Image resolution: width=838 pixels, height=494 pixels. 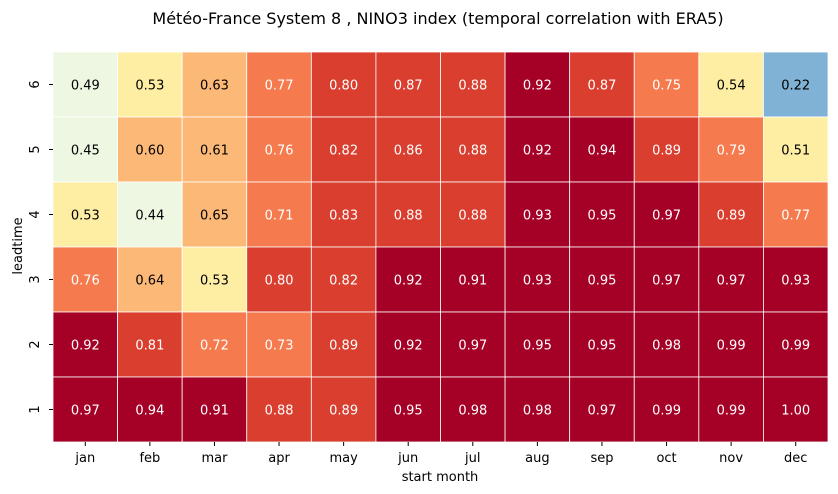 I want to click on y-tick-label: 6, so click(x=35, y=84).